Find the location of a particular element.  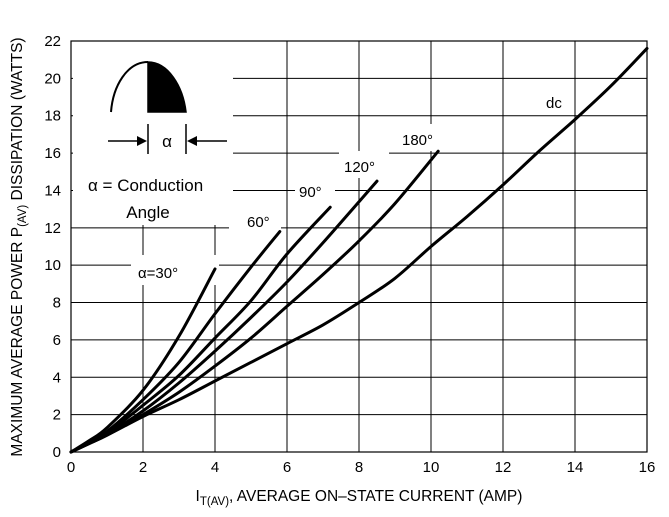

y-tick-label-12: 12 is located at coordinates (52, 228).